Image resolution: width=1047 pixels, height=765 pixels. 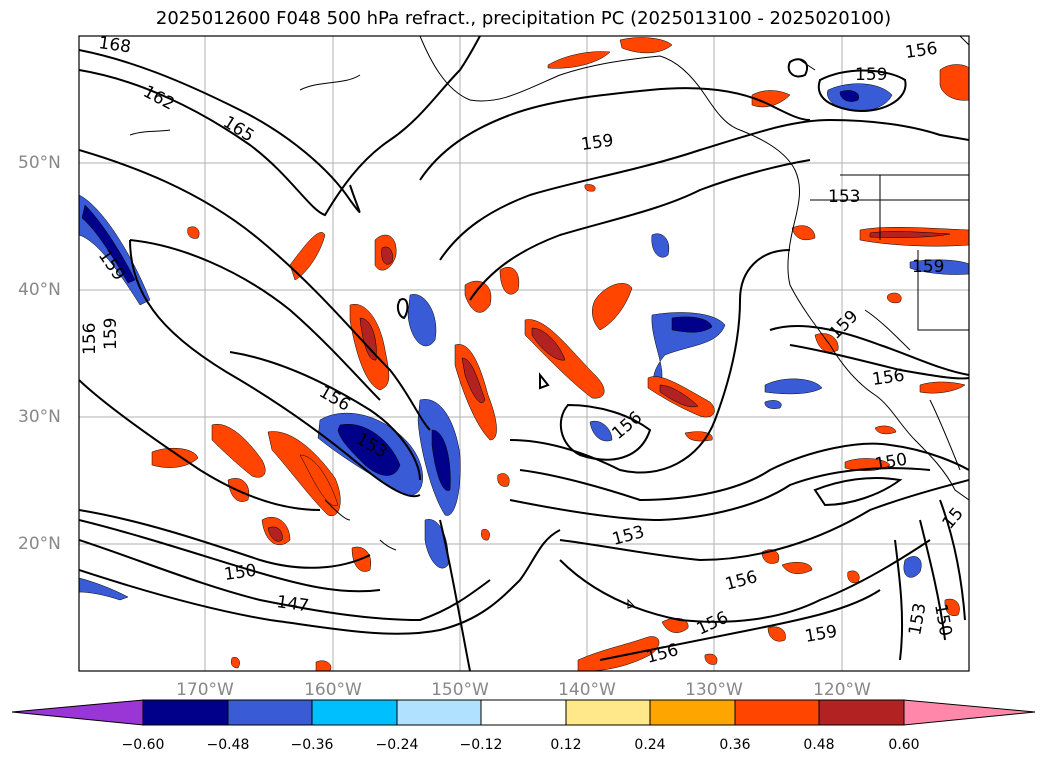 I want to click on colorbar-tick-label: 0.12, so click(x=566, y=745).